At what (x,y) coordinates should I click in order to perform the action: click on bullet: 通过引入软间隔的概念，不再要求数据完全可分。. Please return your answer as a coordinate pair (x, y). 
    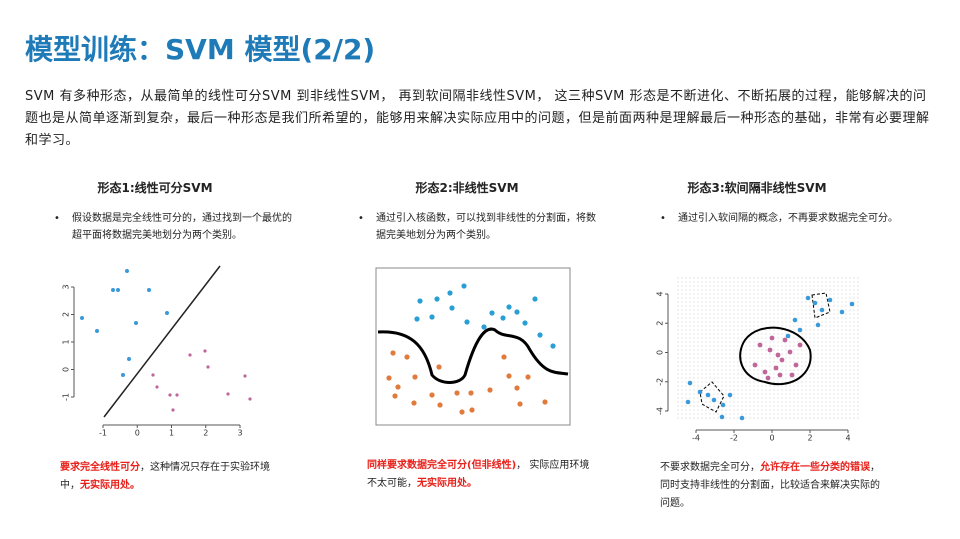
    Looking at the image, I should click on (784, 218).